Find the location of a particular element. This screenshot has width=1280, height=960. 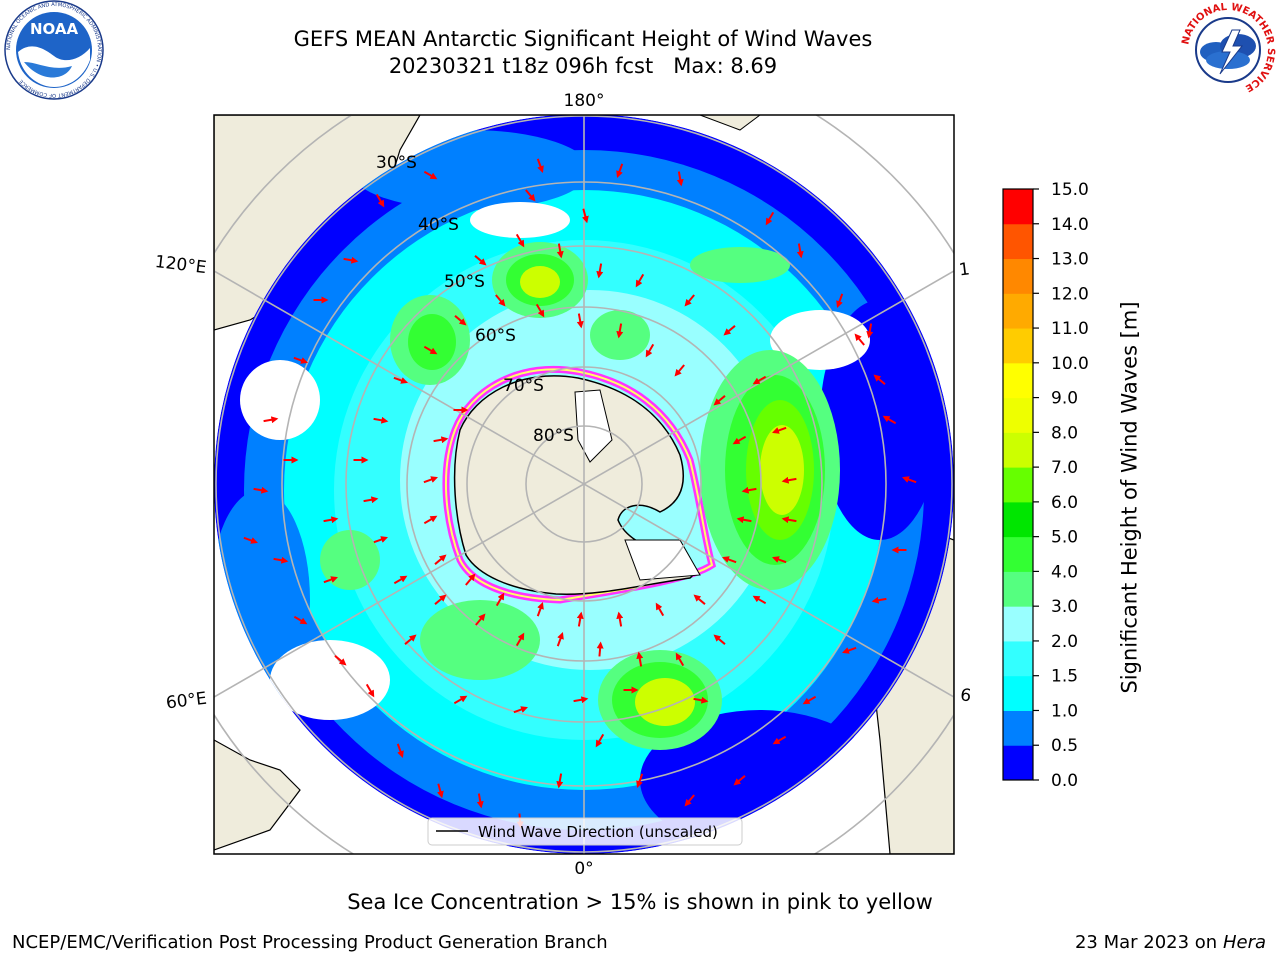

colorbar-tick-label: 15.0 is located at coordinates (1070, 190).